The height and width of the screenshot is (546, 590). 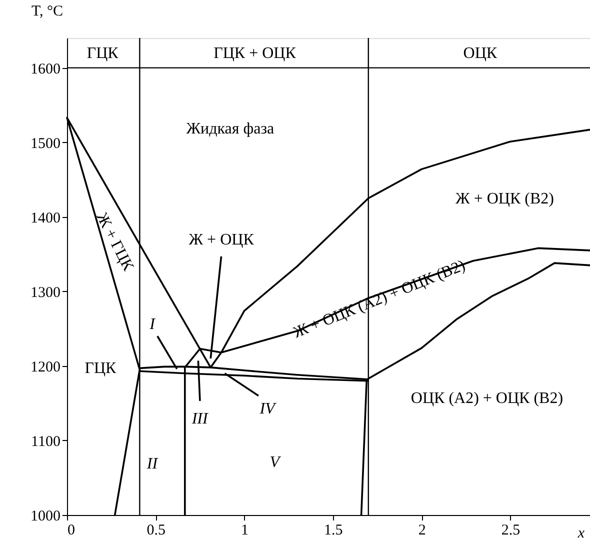 I want to click on y-tick-label: 1300, so click(x=45, y=292).